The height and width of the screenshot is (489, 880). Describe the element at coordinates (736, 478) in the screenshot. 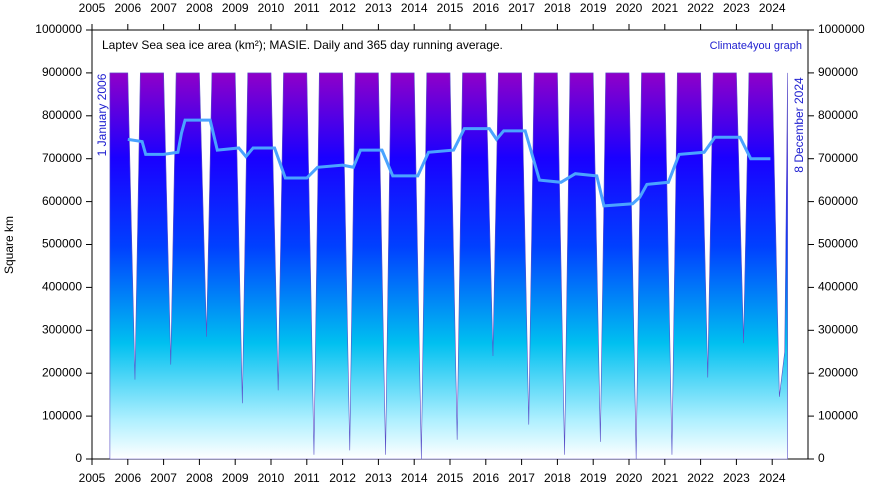

I see `x-tick-label: 2023` at that location.